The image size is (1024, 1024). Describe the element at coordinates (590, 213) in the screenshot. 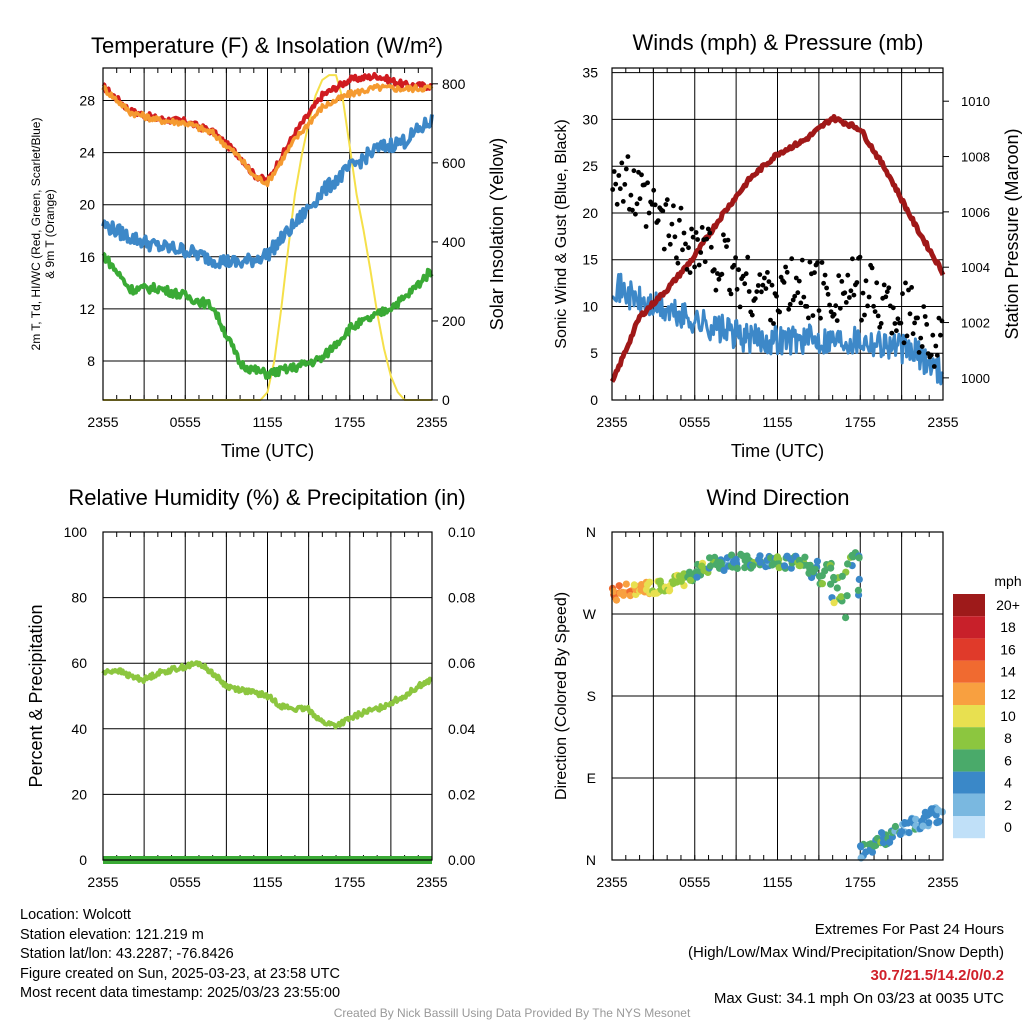

I see `wind-chart-ytick-label: 20` at that location.